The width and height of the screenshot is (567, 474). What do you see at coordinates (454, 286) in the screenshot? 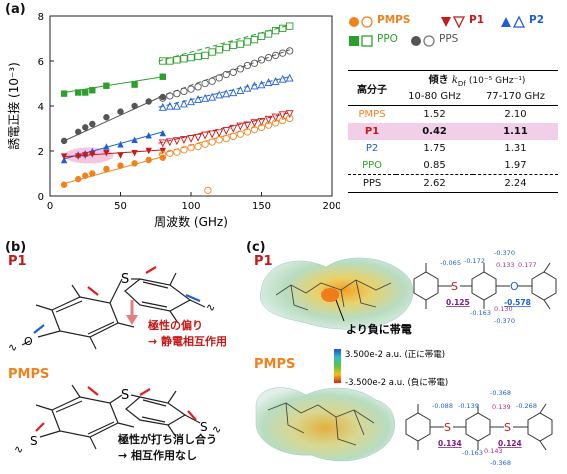
I see `p1-struct-s: S` at bounding box center [454, 286].